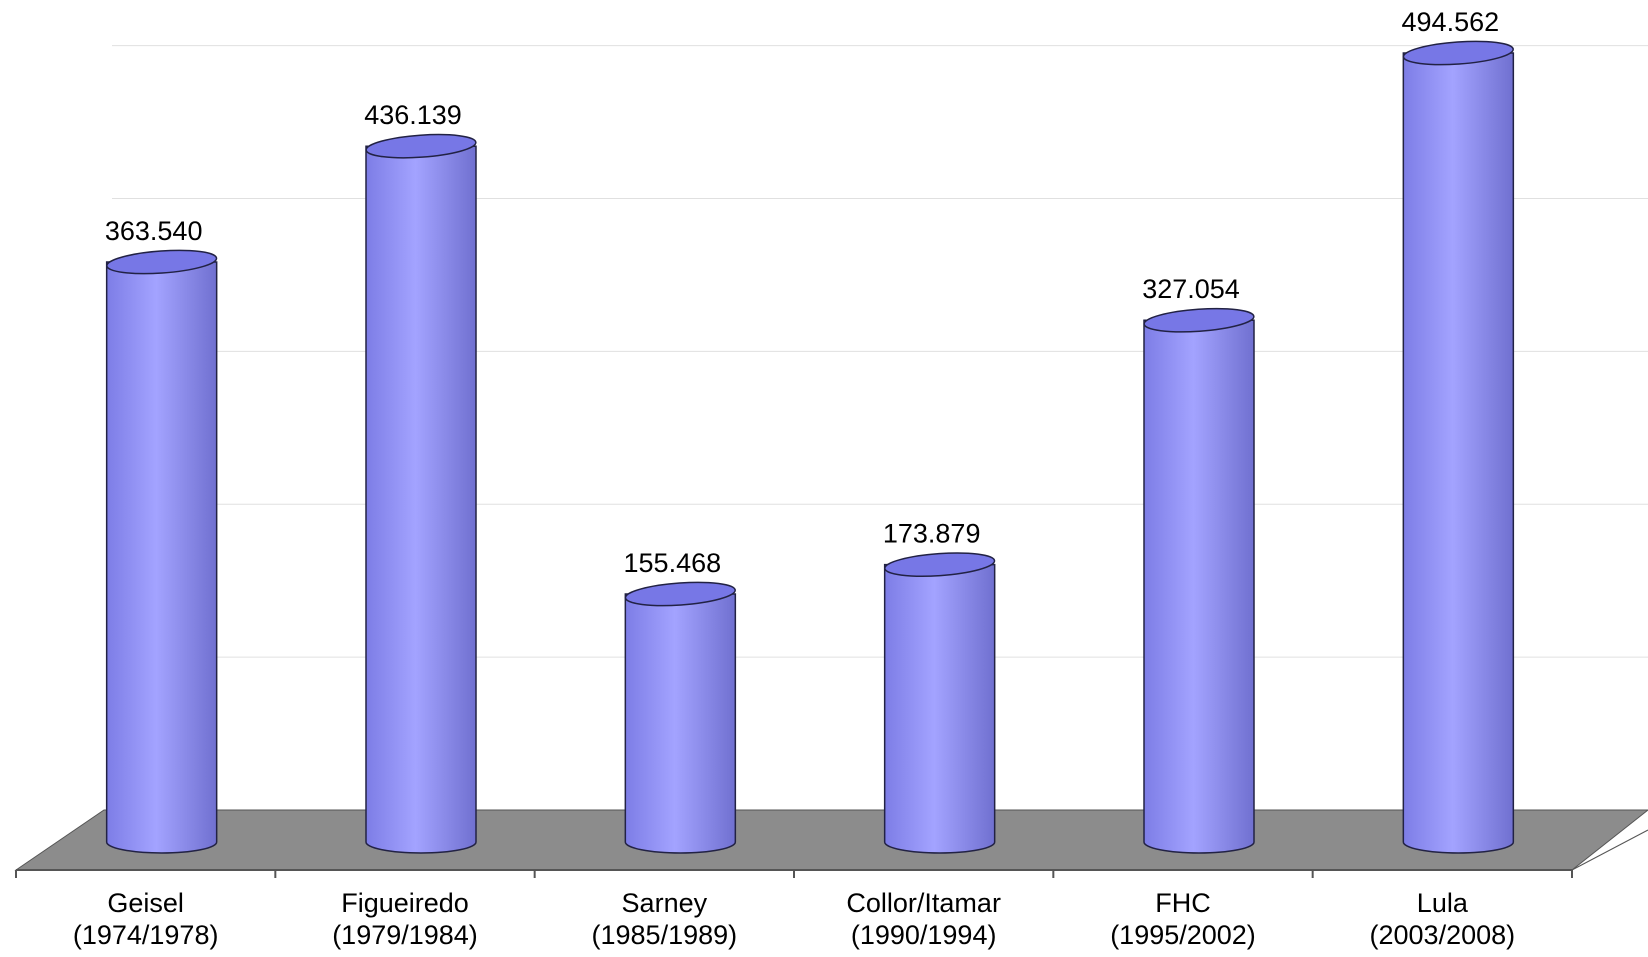 The height and width of the screenshot is (957, 1648). I want to click on data-label: 363.540, so click(154, 231).